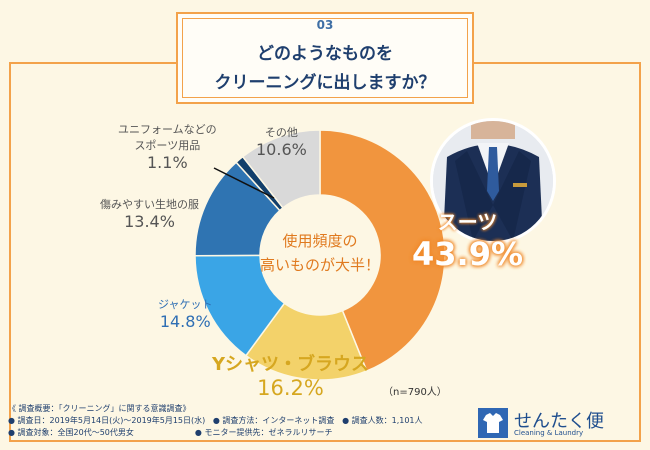 Image resolution: width=650 pixels, height=450 pixels. I want to click on label-yshirts-name: Yシャツ・ブラウス, so click(291, 364).